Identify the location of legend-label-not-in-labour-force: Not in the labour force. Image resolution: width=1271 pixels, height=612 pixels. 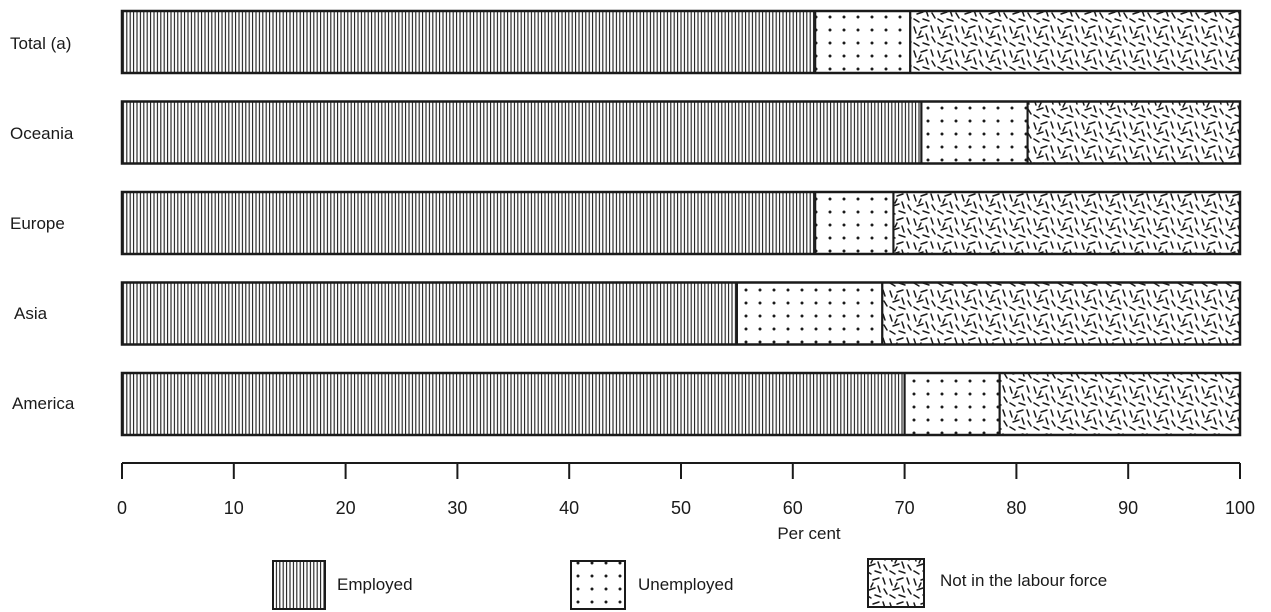
(1023, 580).